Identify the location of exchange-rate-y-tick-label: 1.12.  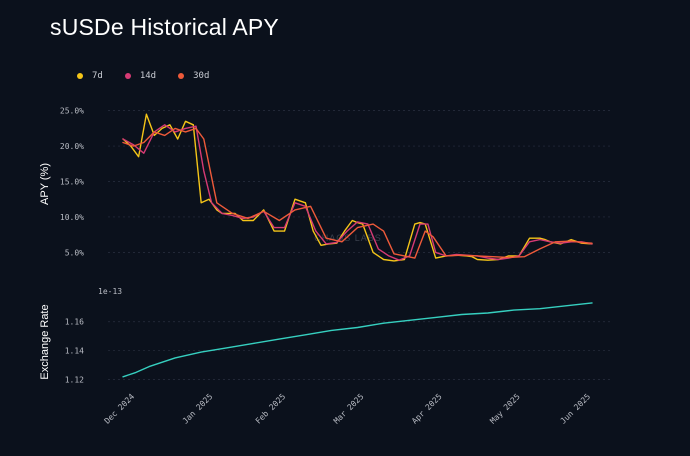
(74, 380).